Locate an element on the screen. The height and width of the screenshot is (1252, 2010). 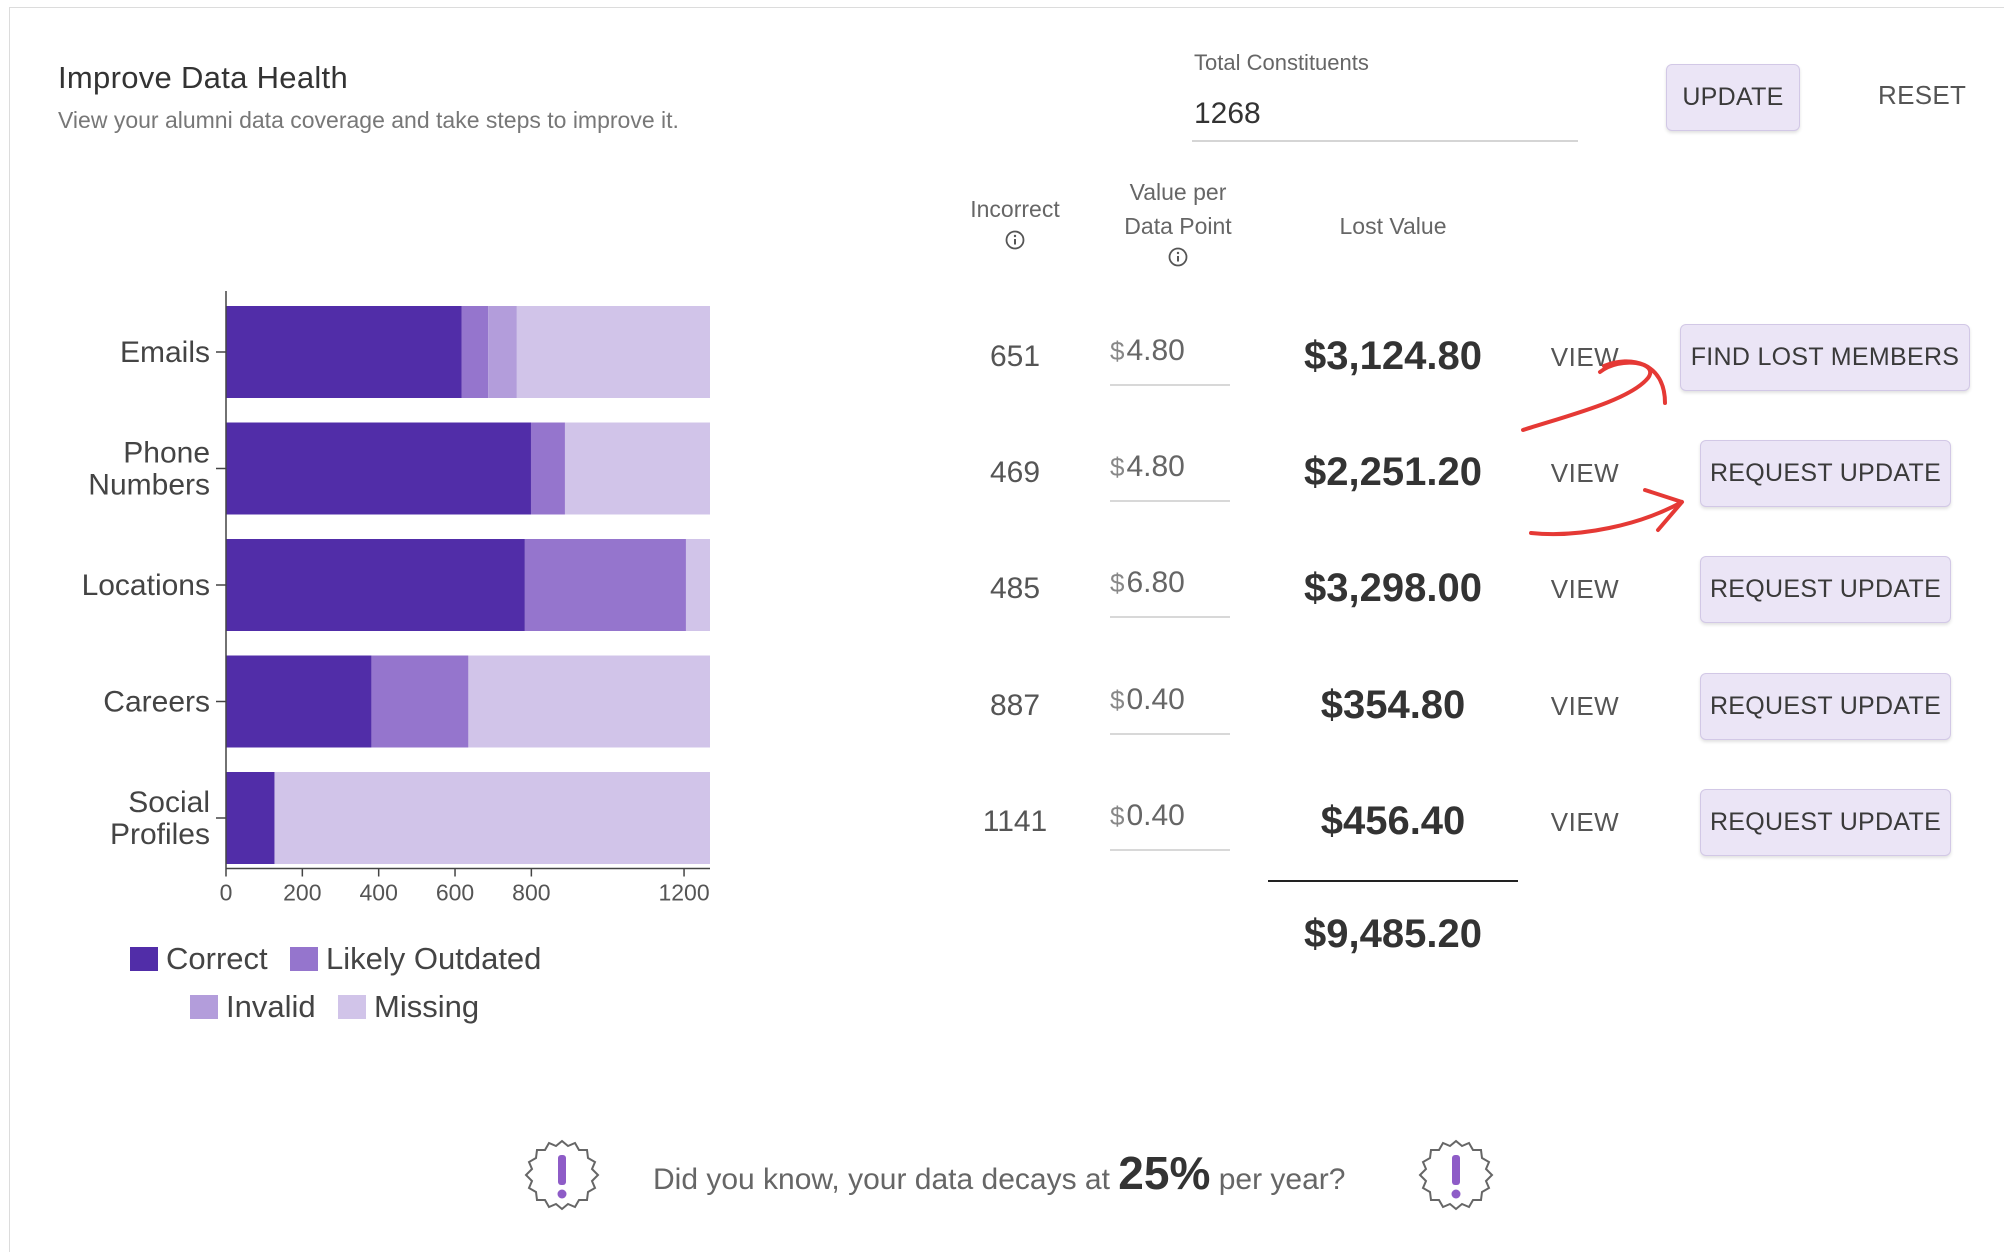
update-button: UPDATE is located at coordinates (1733, 97).